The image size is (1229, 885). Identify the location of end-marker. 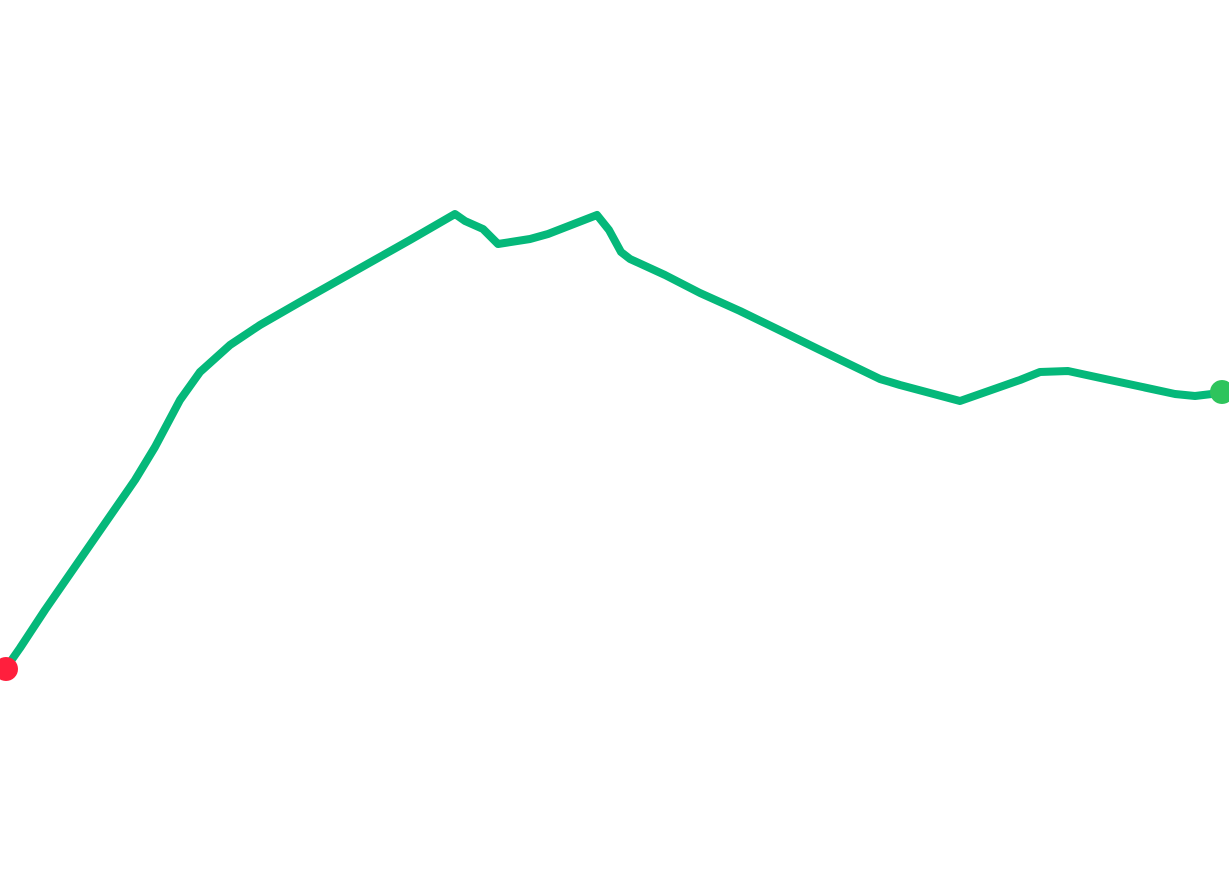
(1219, 392).